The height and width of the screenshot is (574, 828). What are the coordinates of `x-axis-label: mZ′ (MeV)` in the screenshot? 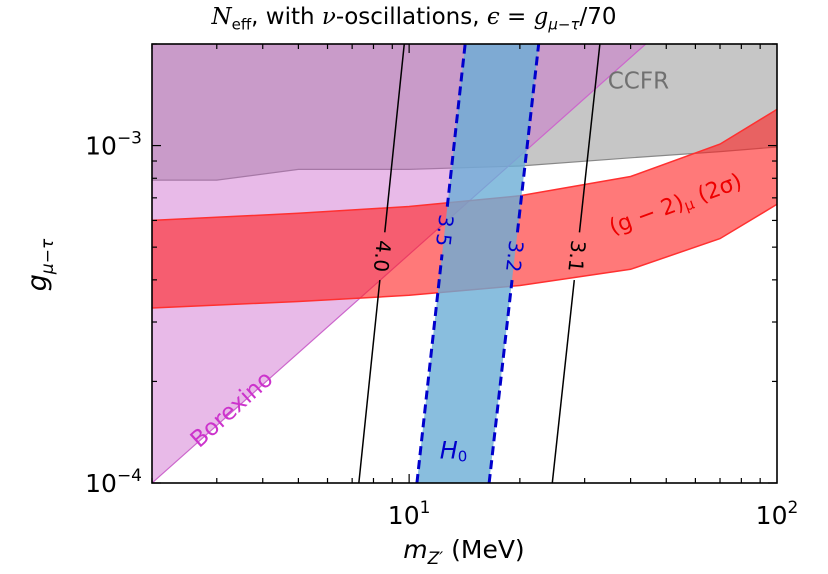 It's located at (463, 552).